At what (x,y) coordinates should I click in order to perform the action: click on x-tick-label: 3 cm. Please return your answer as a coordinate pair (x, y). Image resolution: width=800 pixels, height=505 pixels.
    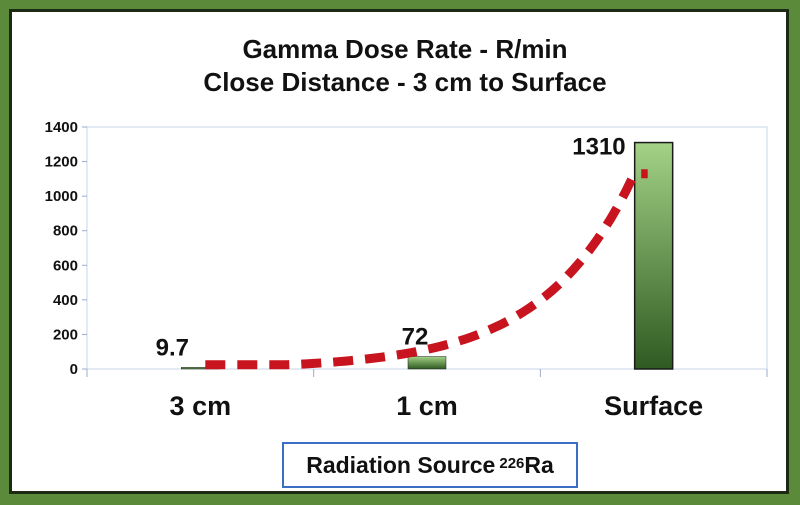
    Looking at the image, I should click on (201, 406).